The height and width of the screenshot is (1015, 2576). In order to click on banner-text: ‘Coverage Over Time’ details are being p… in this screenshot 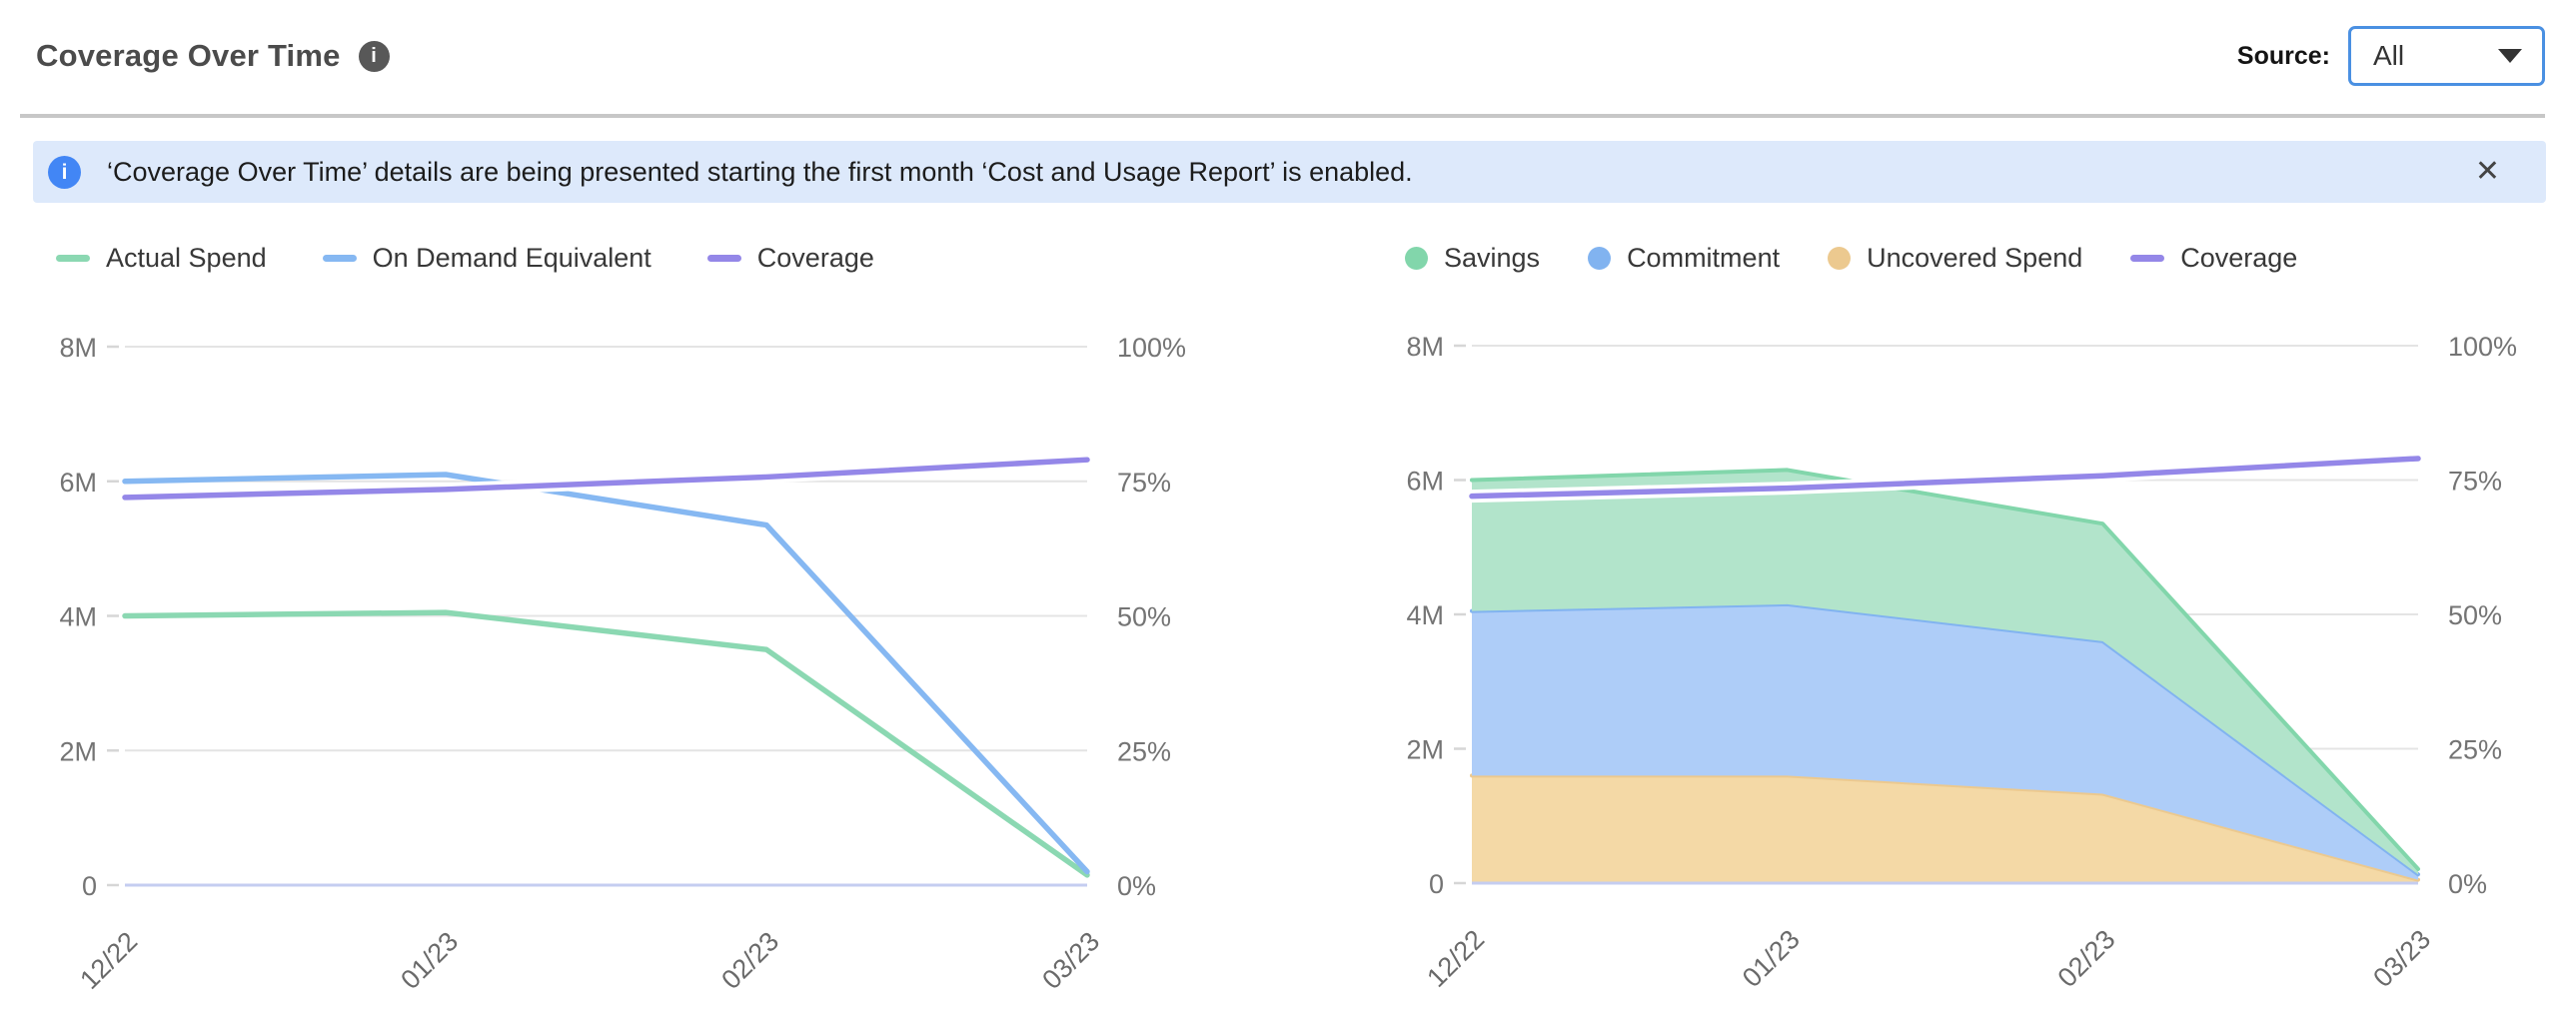, I will do `click(760, 171)`.